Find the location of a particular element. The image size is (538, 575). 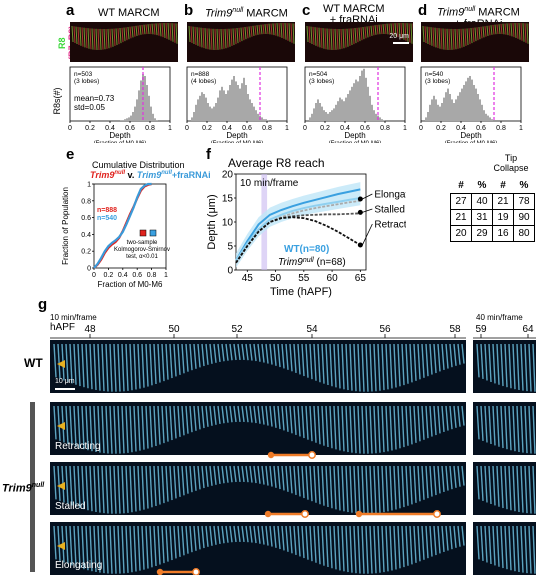

table-cell: 27 is located at coordinates (461, 201).